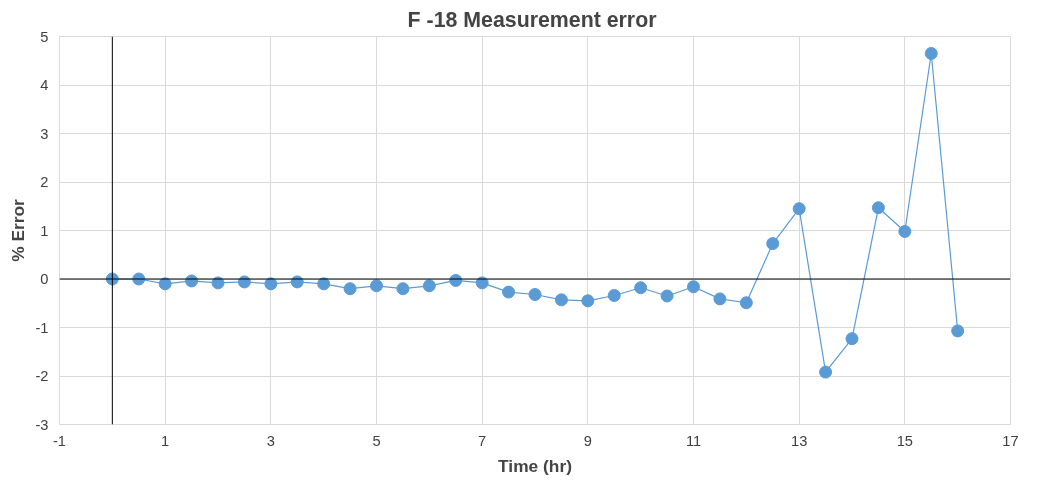 The image size is (1063, 490). What do you see at coordinates (693, 440) in the screenshot?
I see `x-tick-label: 11` at bounding box center [693, 440].